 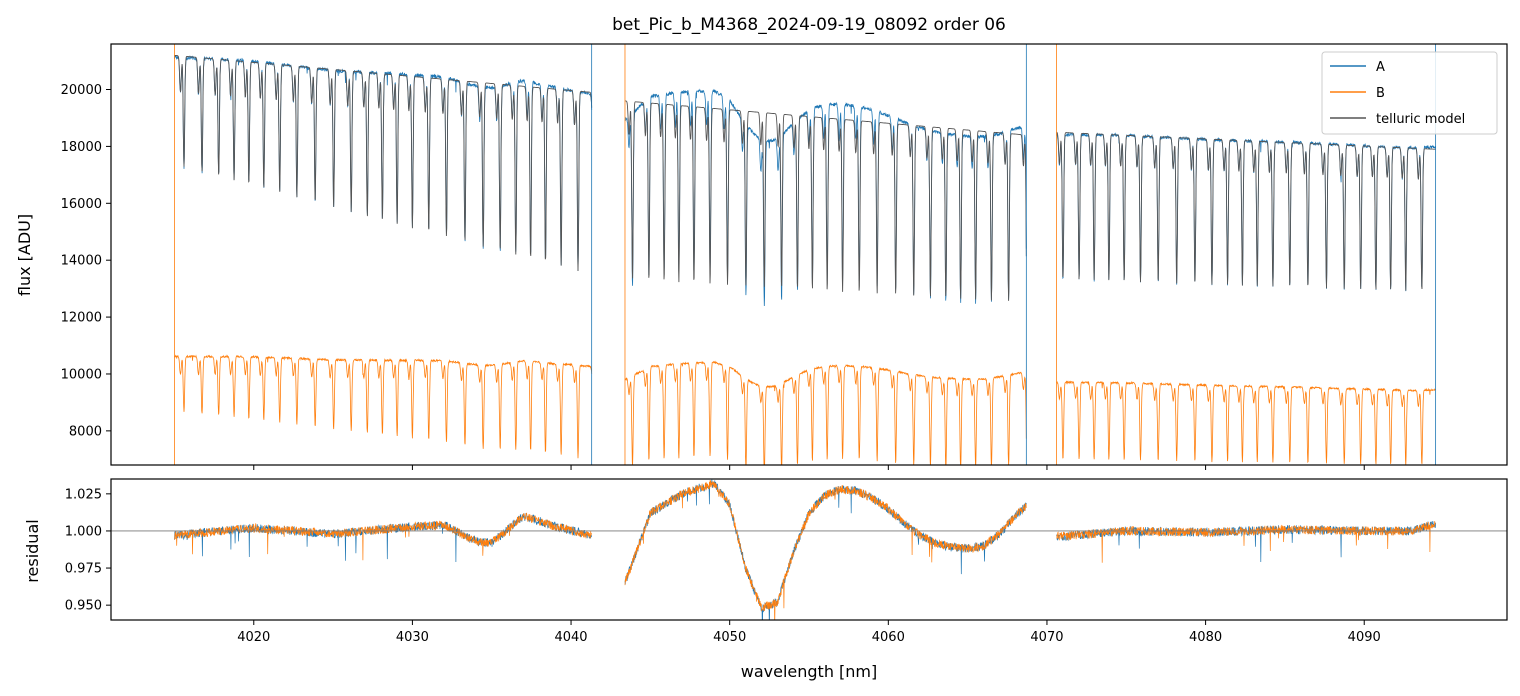 What do you see at coordinates (81, 147) in the screenshot?
I see `flux-y-tick-label: 18000` at bounding box center [81, 147].